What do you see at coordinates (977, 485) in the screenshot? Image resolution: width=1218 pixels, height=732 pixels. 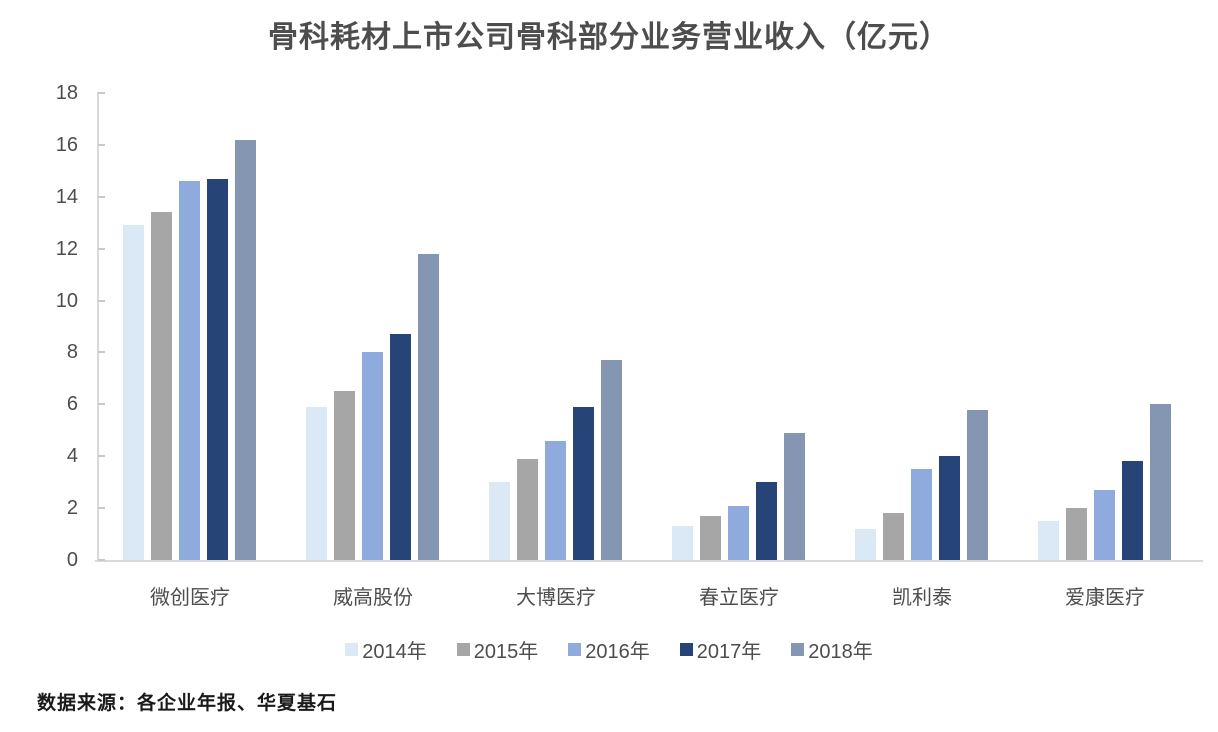 I see `bar-2018年-凯利泰` at bounding box center [977, 485].